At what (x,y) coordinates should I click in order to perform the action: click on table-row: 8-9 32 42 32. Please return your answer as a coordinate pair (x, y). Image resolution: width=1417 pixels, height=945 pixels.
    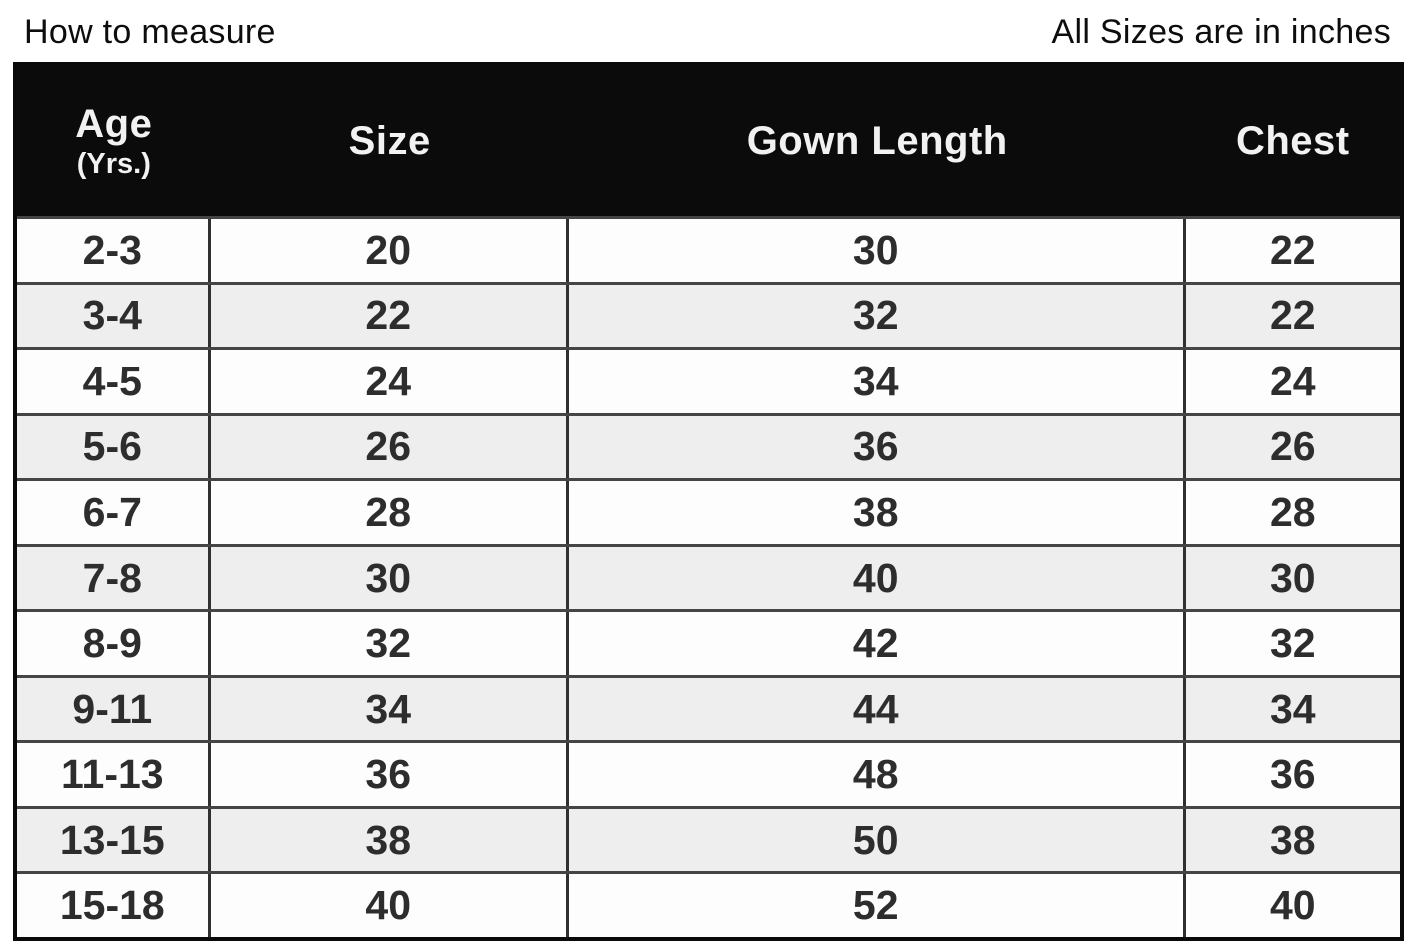
    Looking at the image, I should click on (708, 642).